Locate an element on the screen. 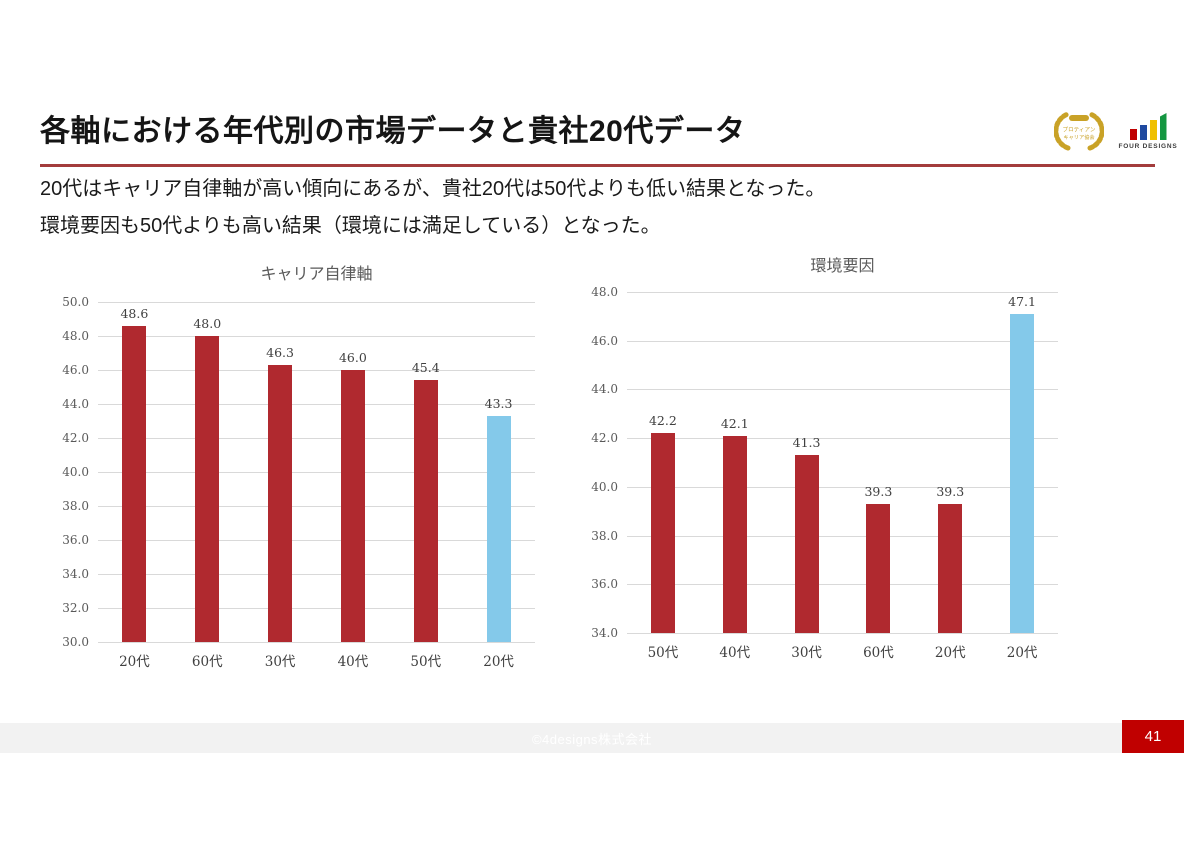  y-axis-tick-label: 50.0 is located at coordinates (75, 302).